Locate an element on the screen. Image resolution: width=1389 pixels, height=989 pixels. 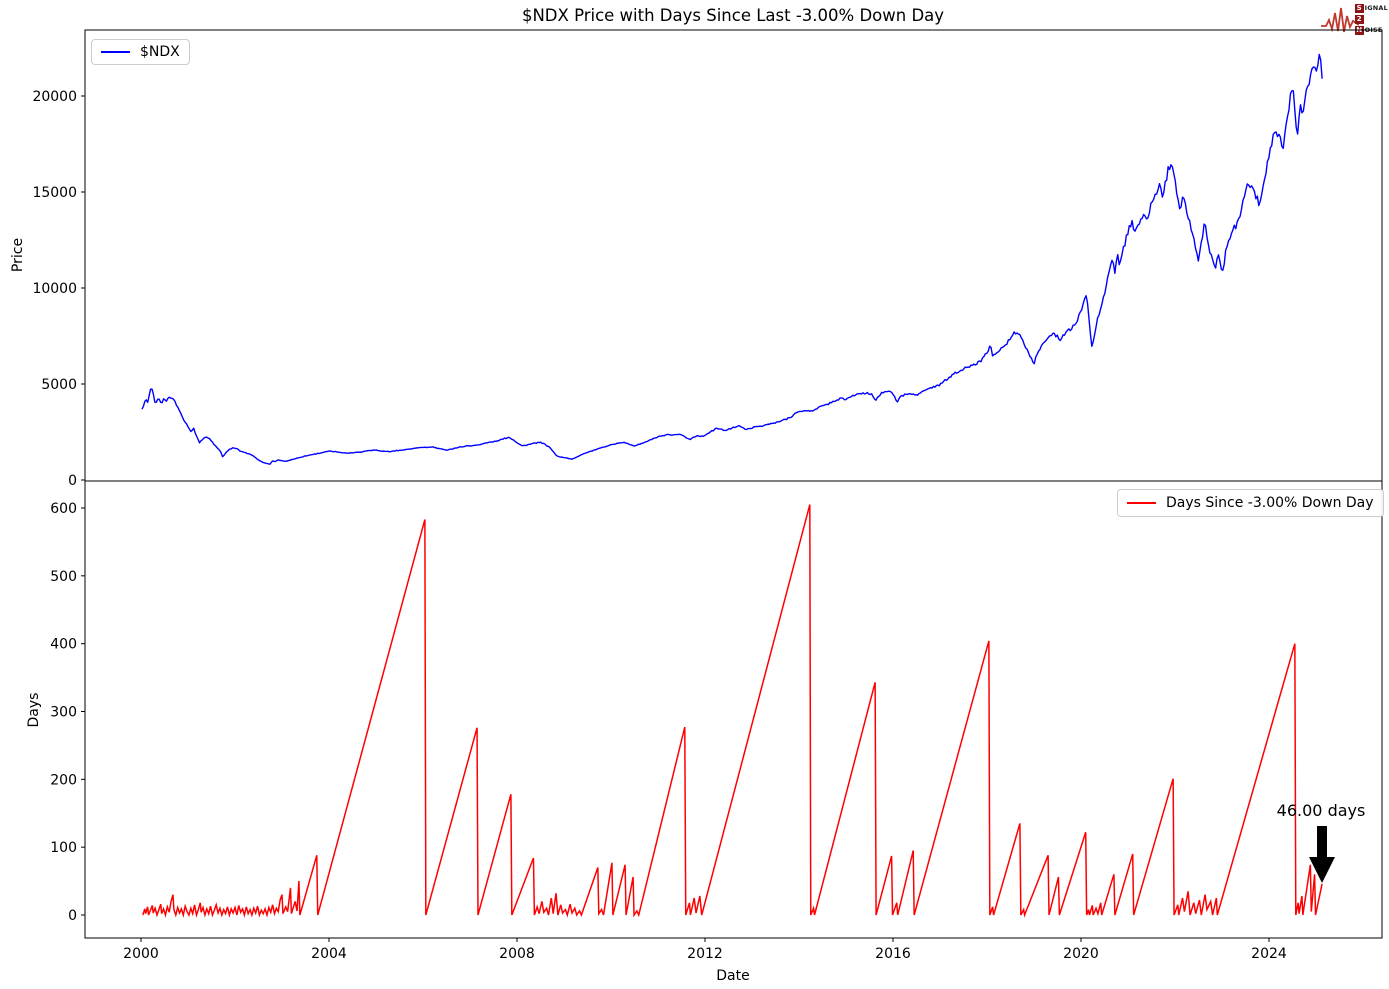
legend-ndx: $NDX is located at coordinates (140, 52).